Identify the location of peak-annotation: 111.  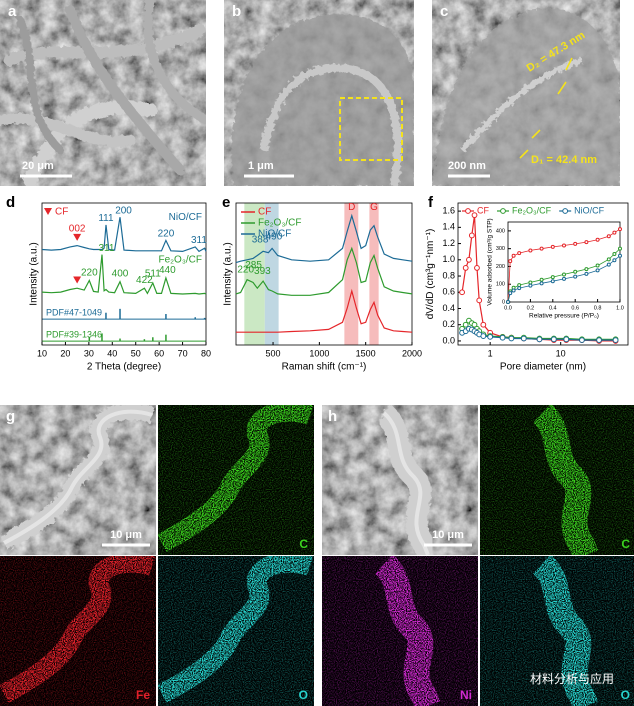
(106, 218).